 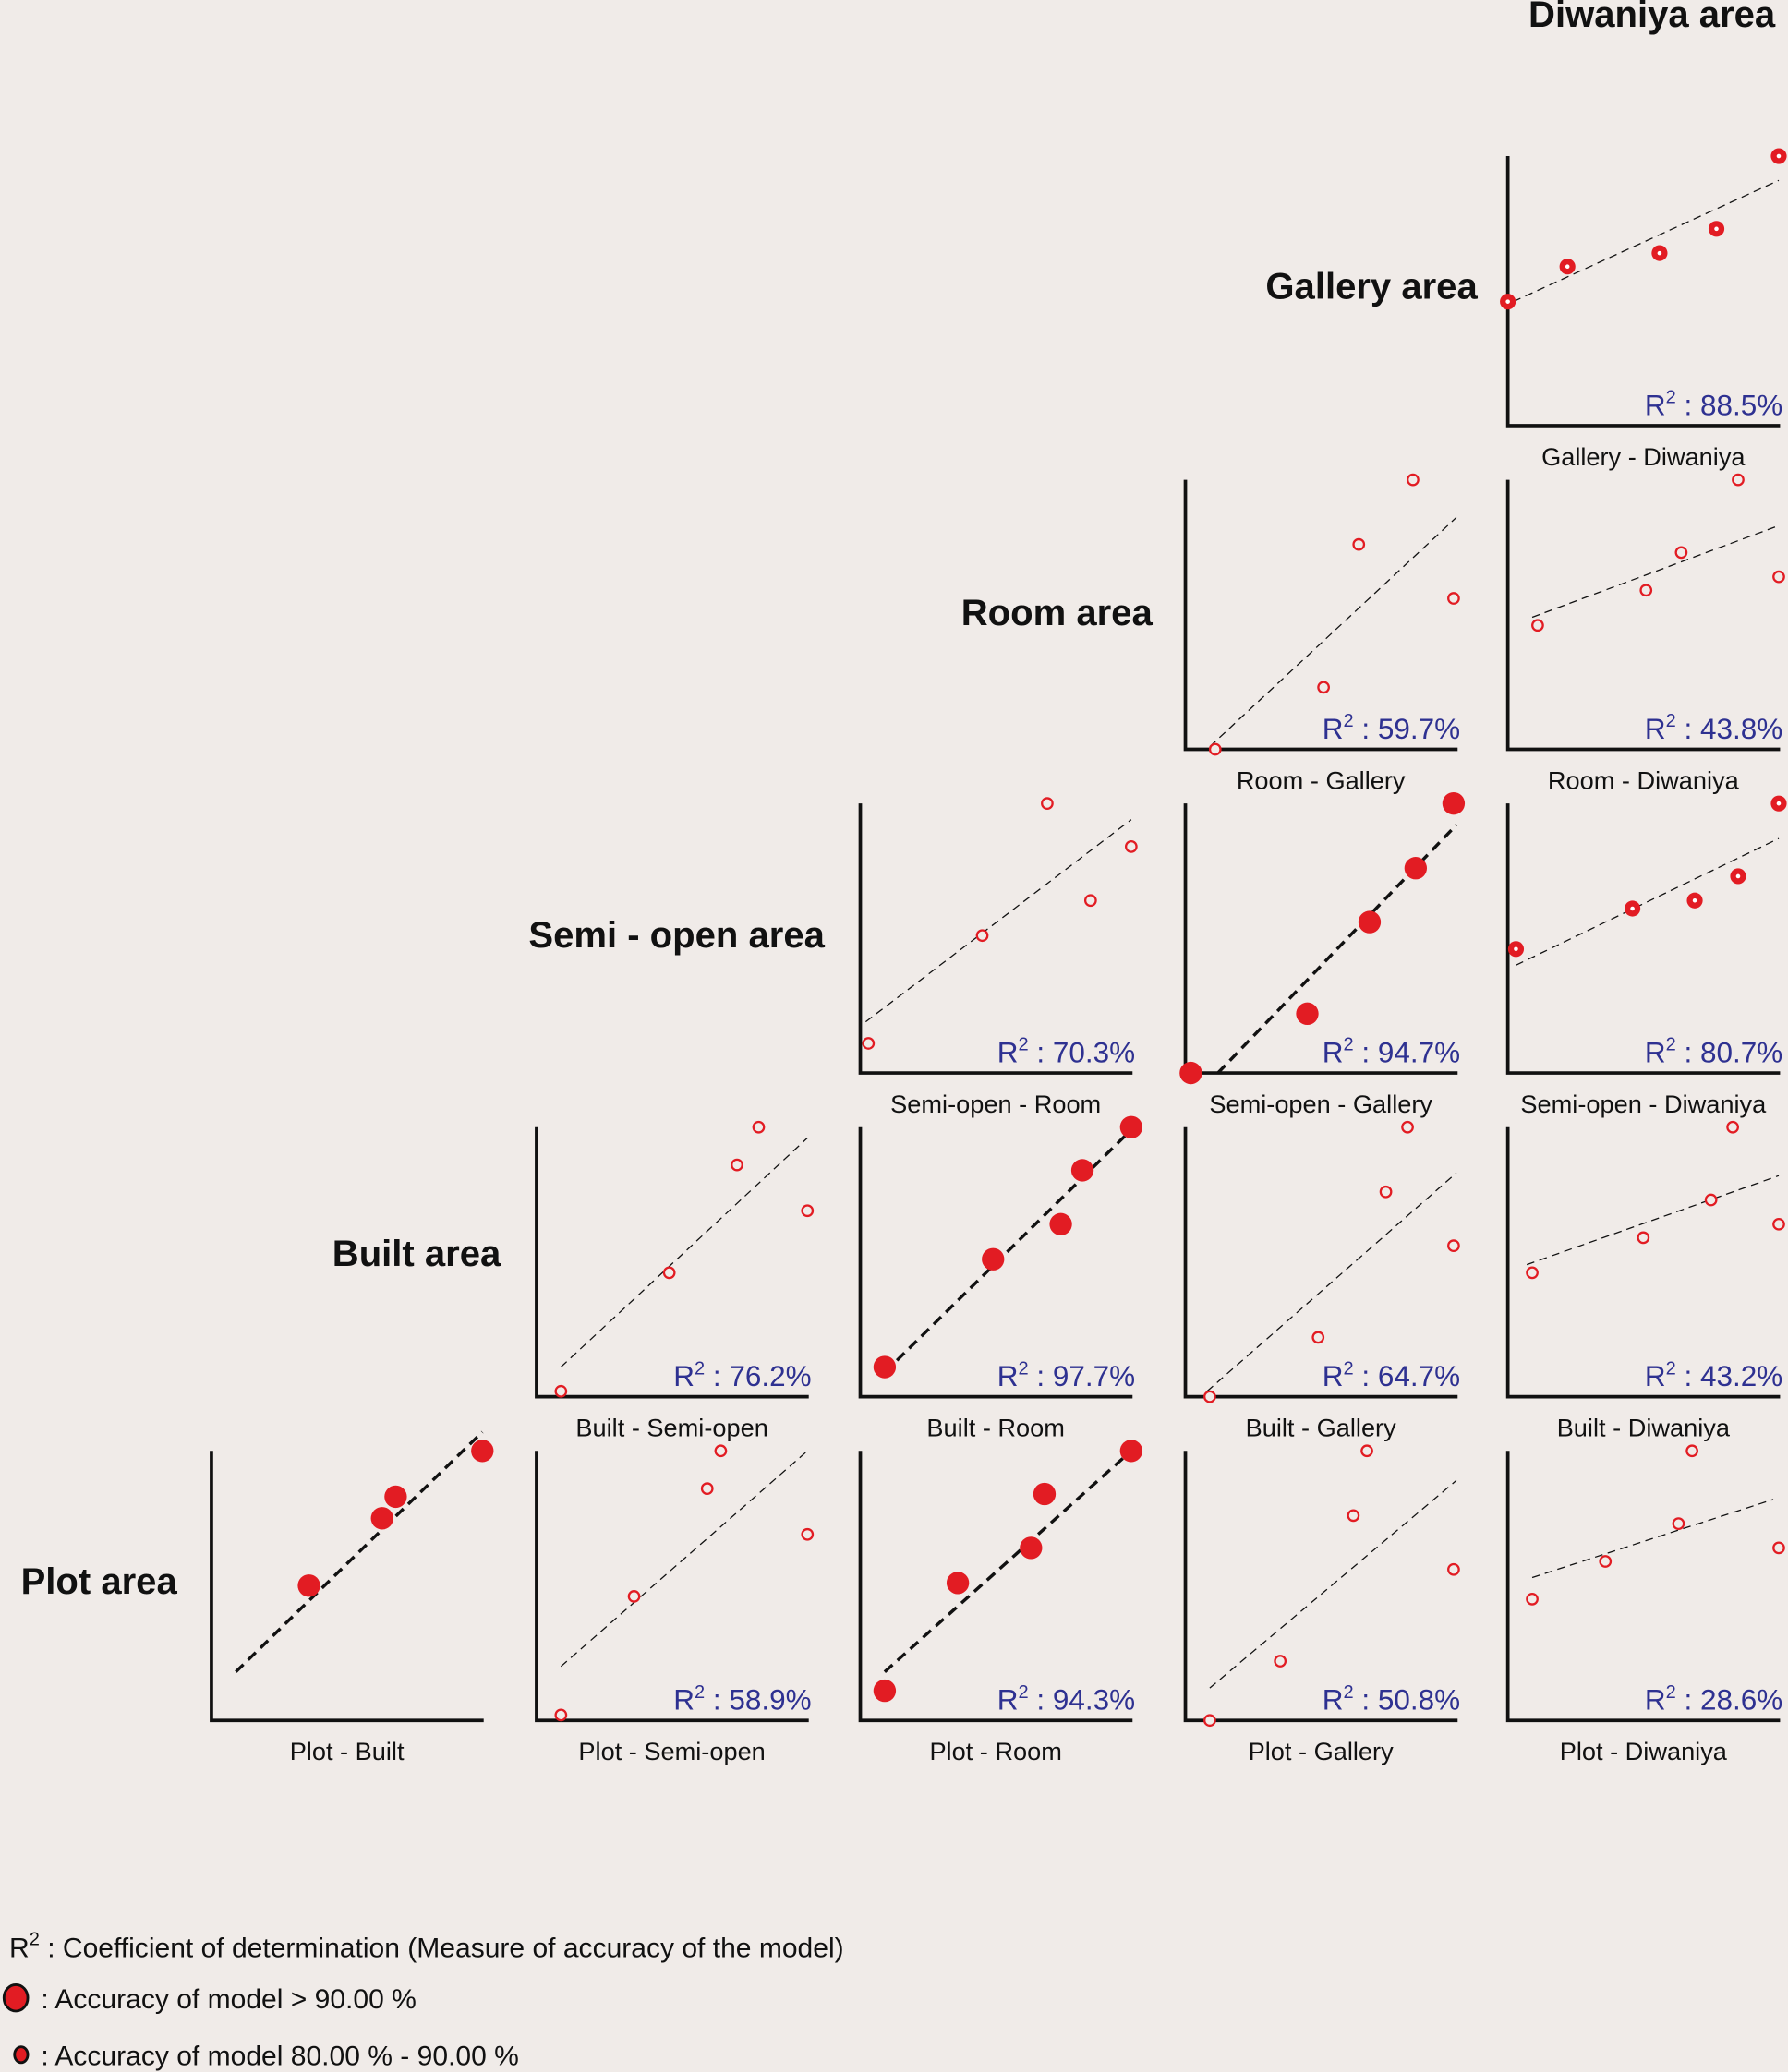 I want to click on r2-value: R2 : 64.7%, so click(x=1391, y=1375).